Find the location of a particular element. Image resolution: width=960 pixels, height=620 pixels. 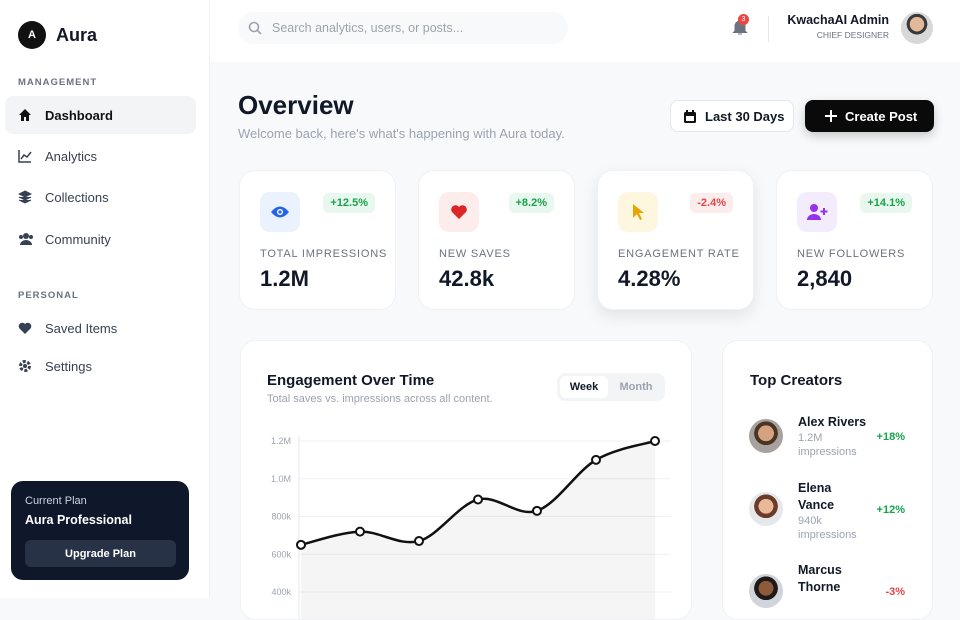

stat-card: -2.4% ENGAGEMENT RATE 4.28% is located at coordinates (675, 240).